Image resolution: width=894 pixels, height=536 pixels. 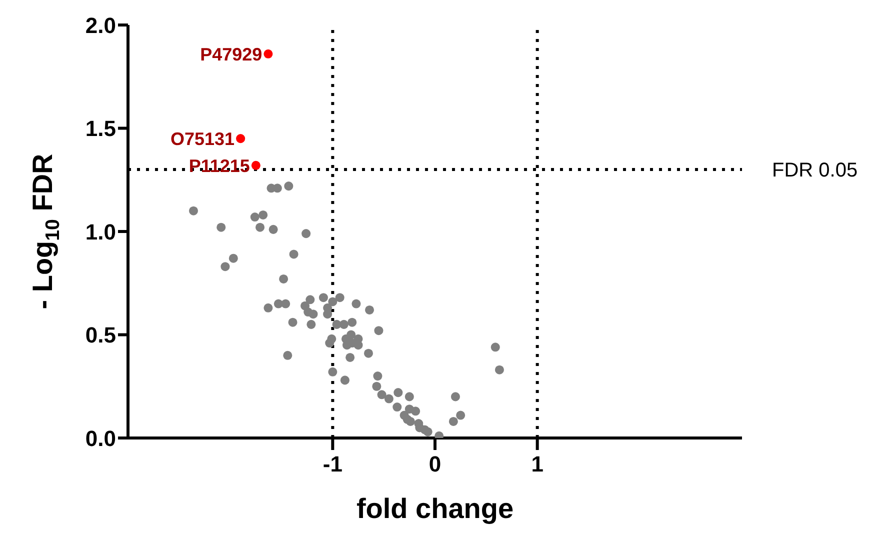 What do you see at coordinates (219, 166) in the screenshot?
I see `annotation: P11215` at bounding box center [219, 166].